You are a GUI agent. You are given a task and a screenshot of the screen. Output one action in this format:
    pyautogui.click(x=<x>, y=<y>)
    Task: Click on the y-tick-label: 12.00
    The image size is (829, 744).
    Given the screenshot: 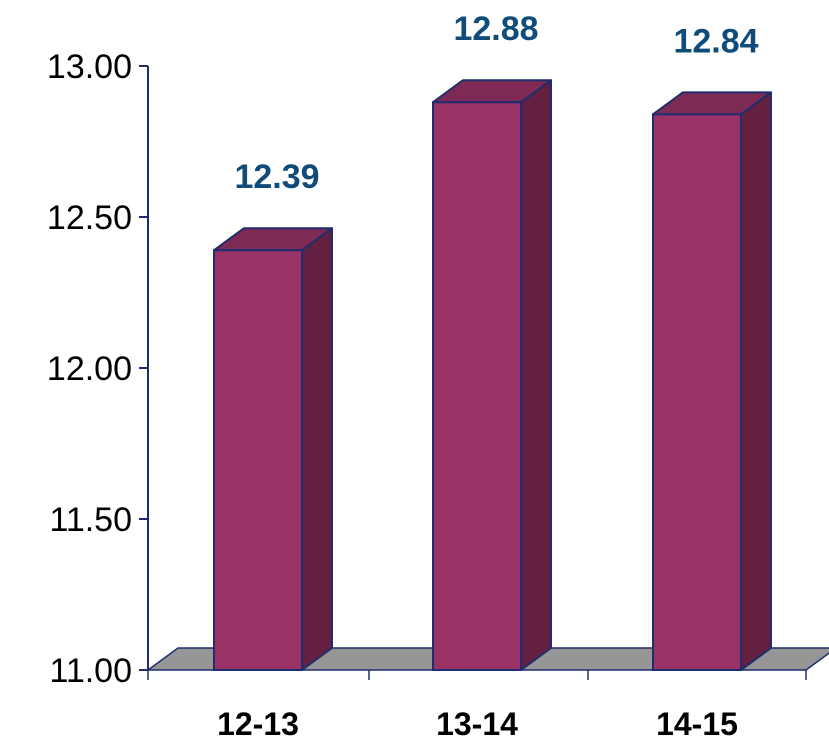 What is the action you would take?
    pyautogui.click(x=89, y=369)
    